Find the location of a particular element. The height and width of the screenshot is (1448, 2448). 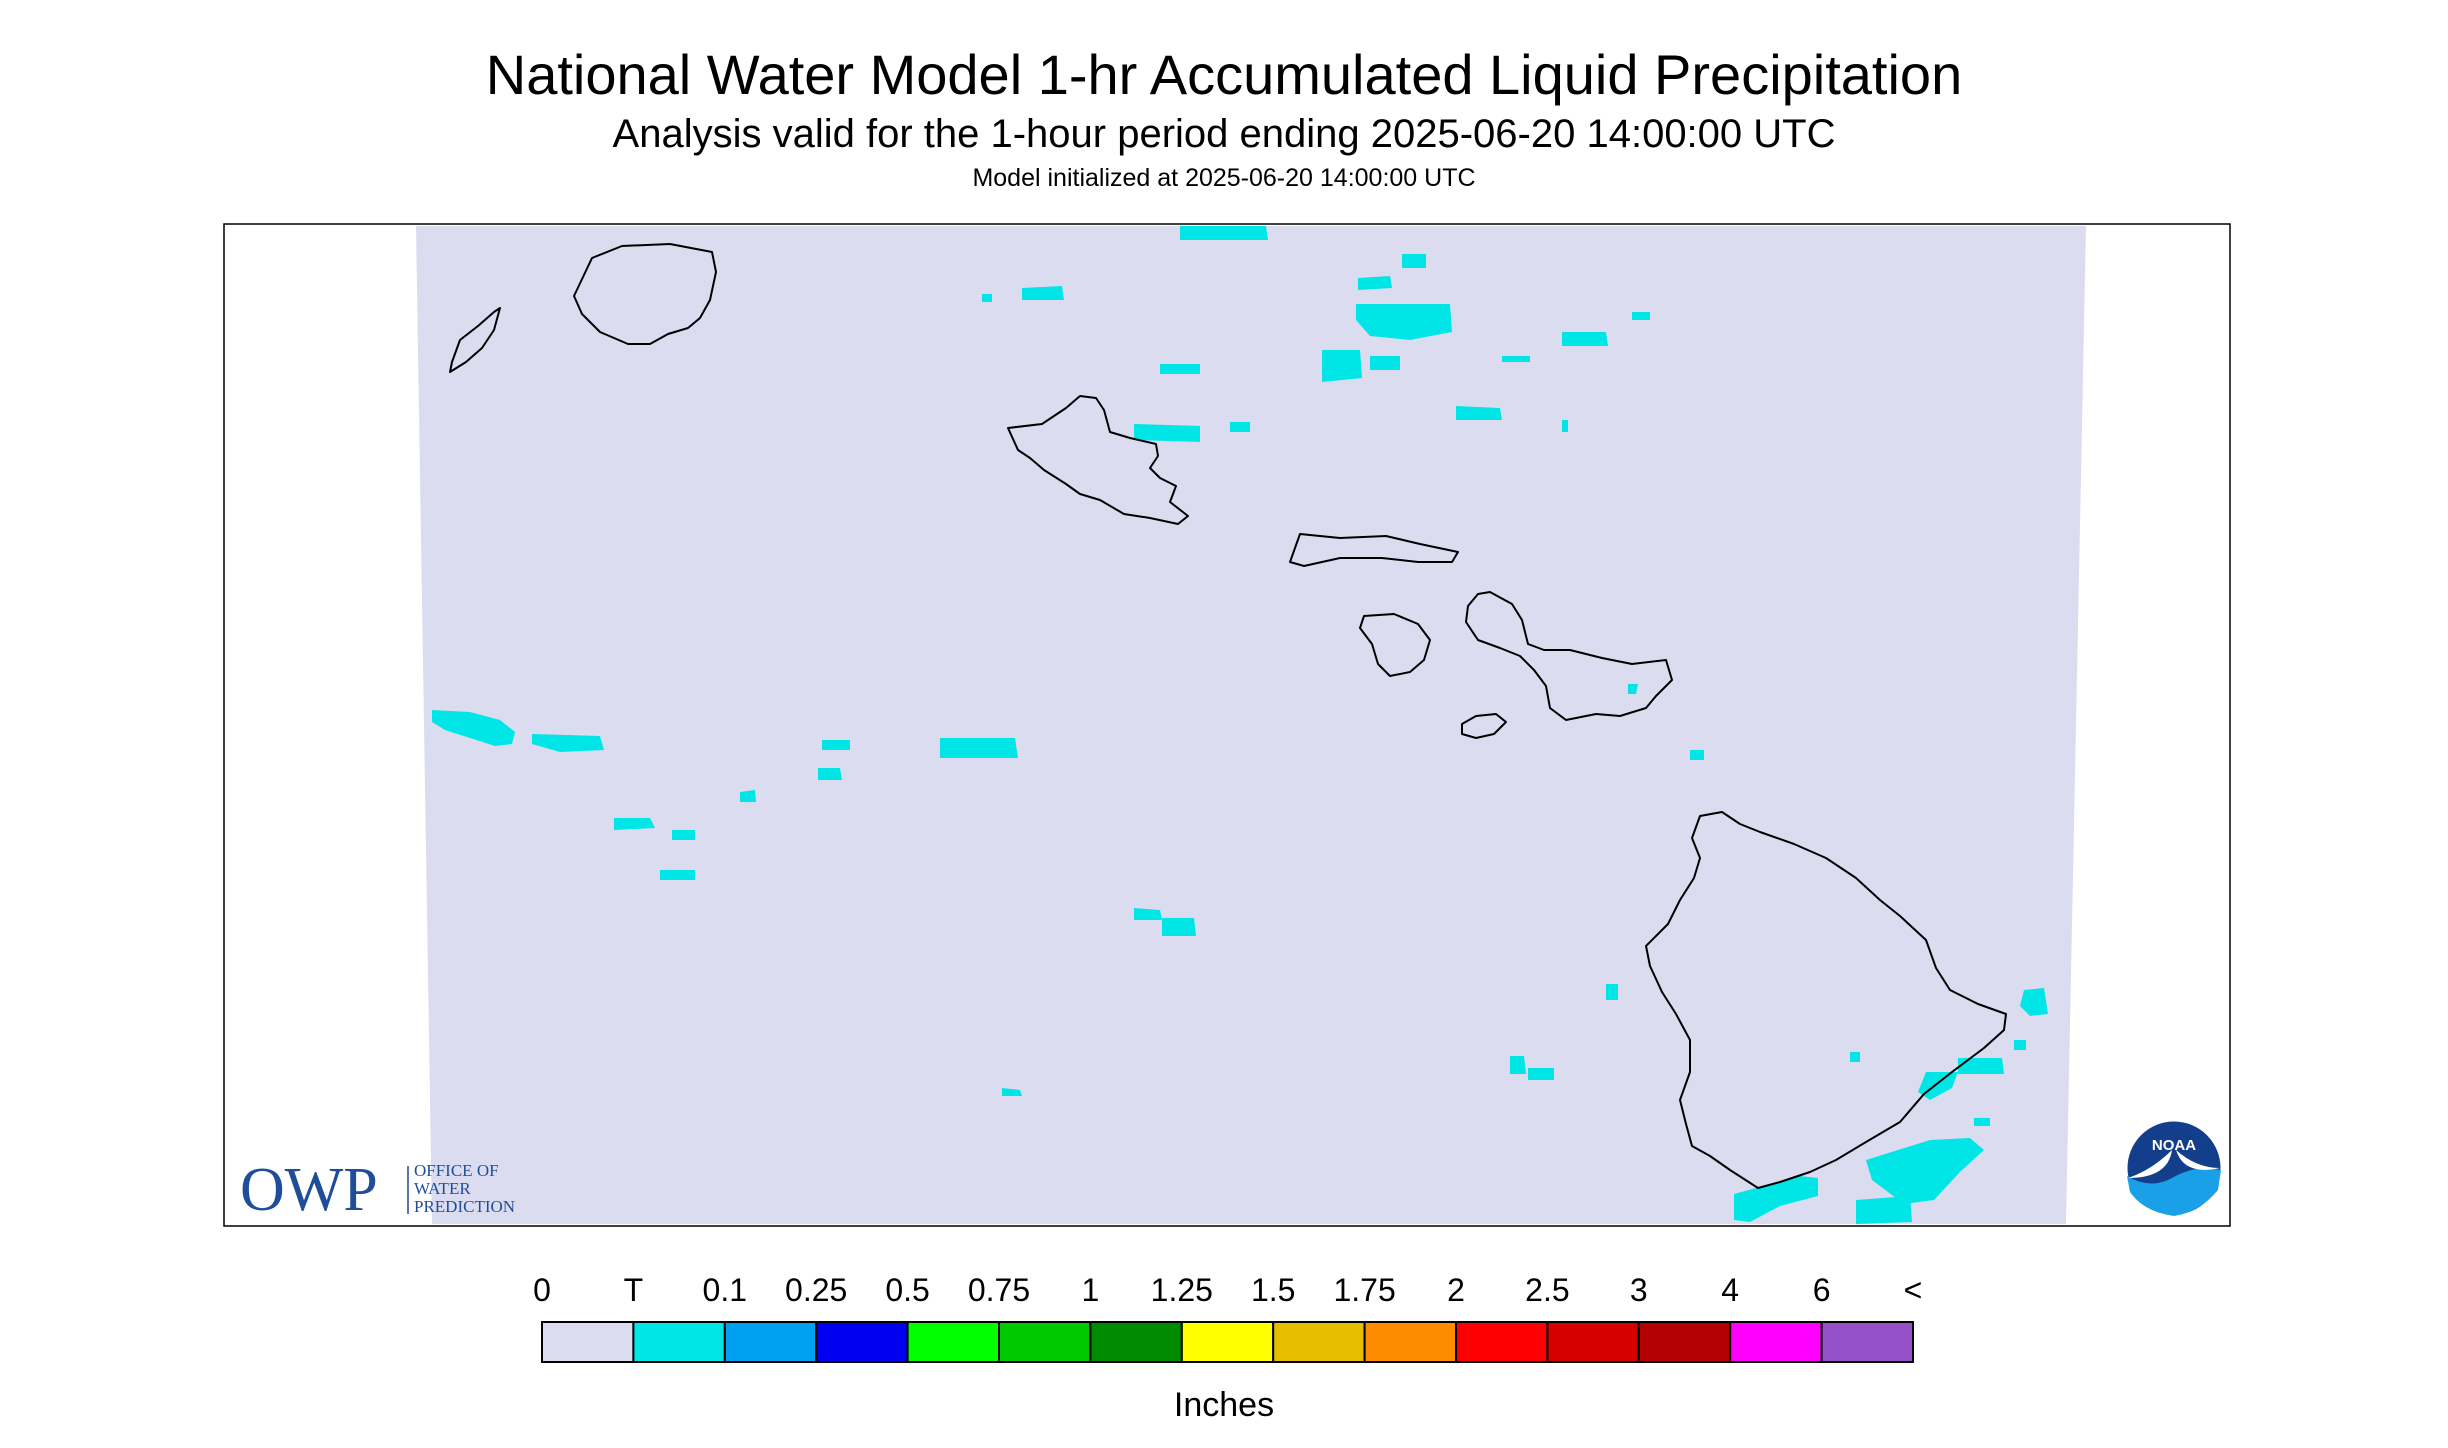

legend-label: 3 is located at coordinates (1638, 1290).